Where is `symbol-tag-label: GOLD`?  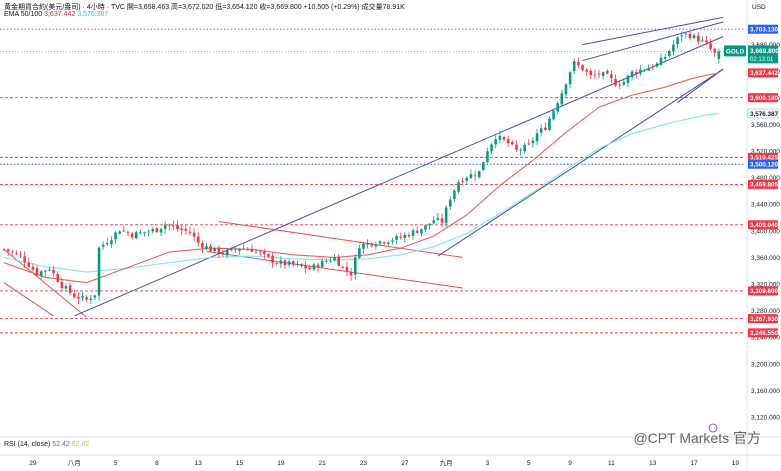
symbol-tag-label: GOLD is located at coordinates (735, 51).